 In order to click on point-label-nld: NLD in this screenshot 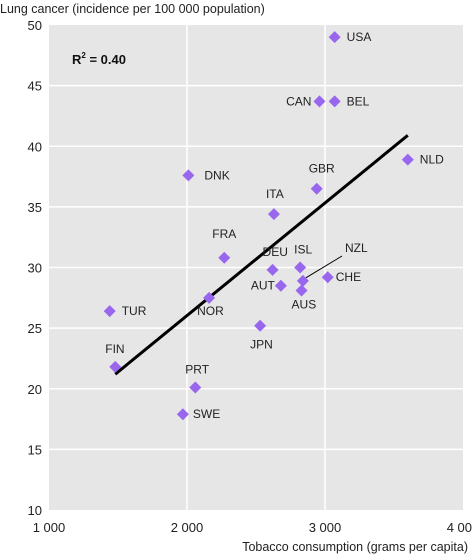, I will do `click(432, 160)`.